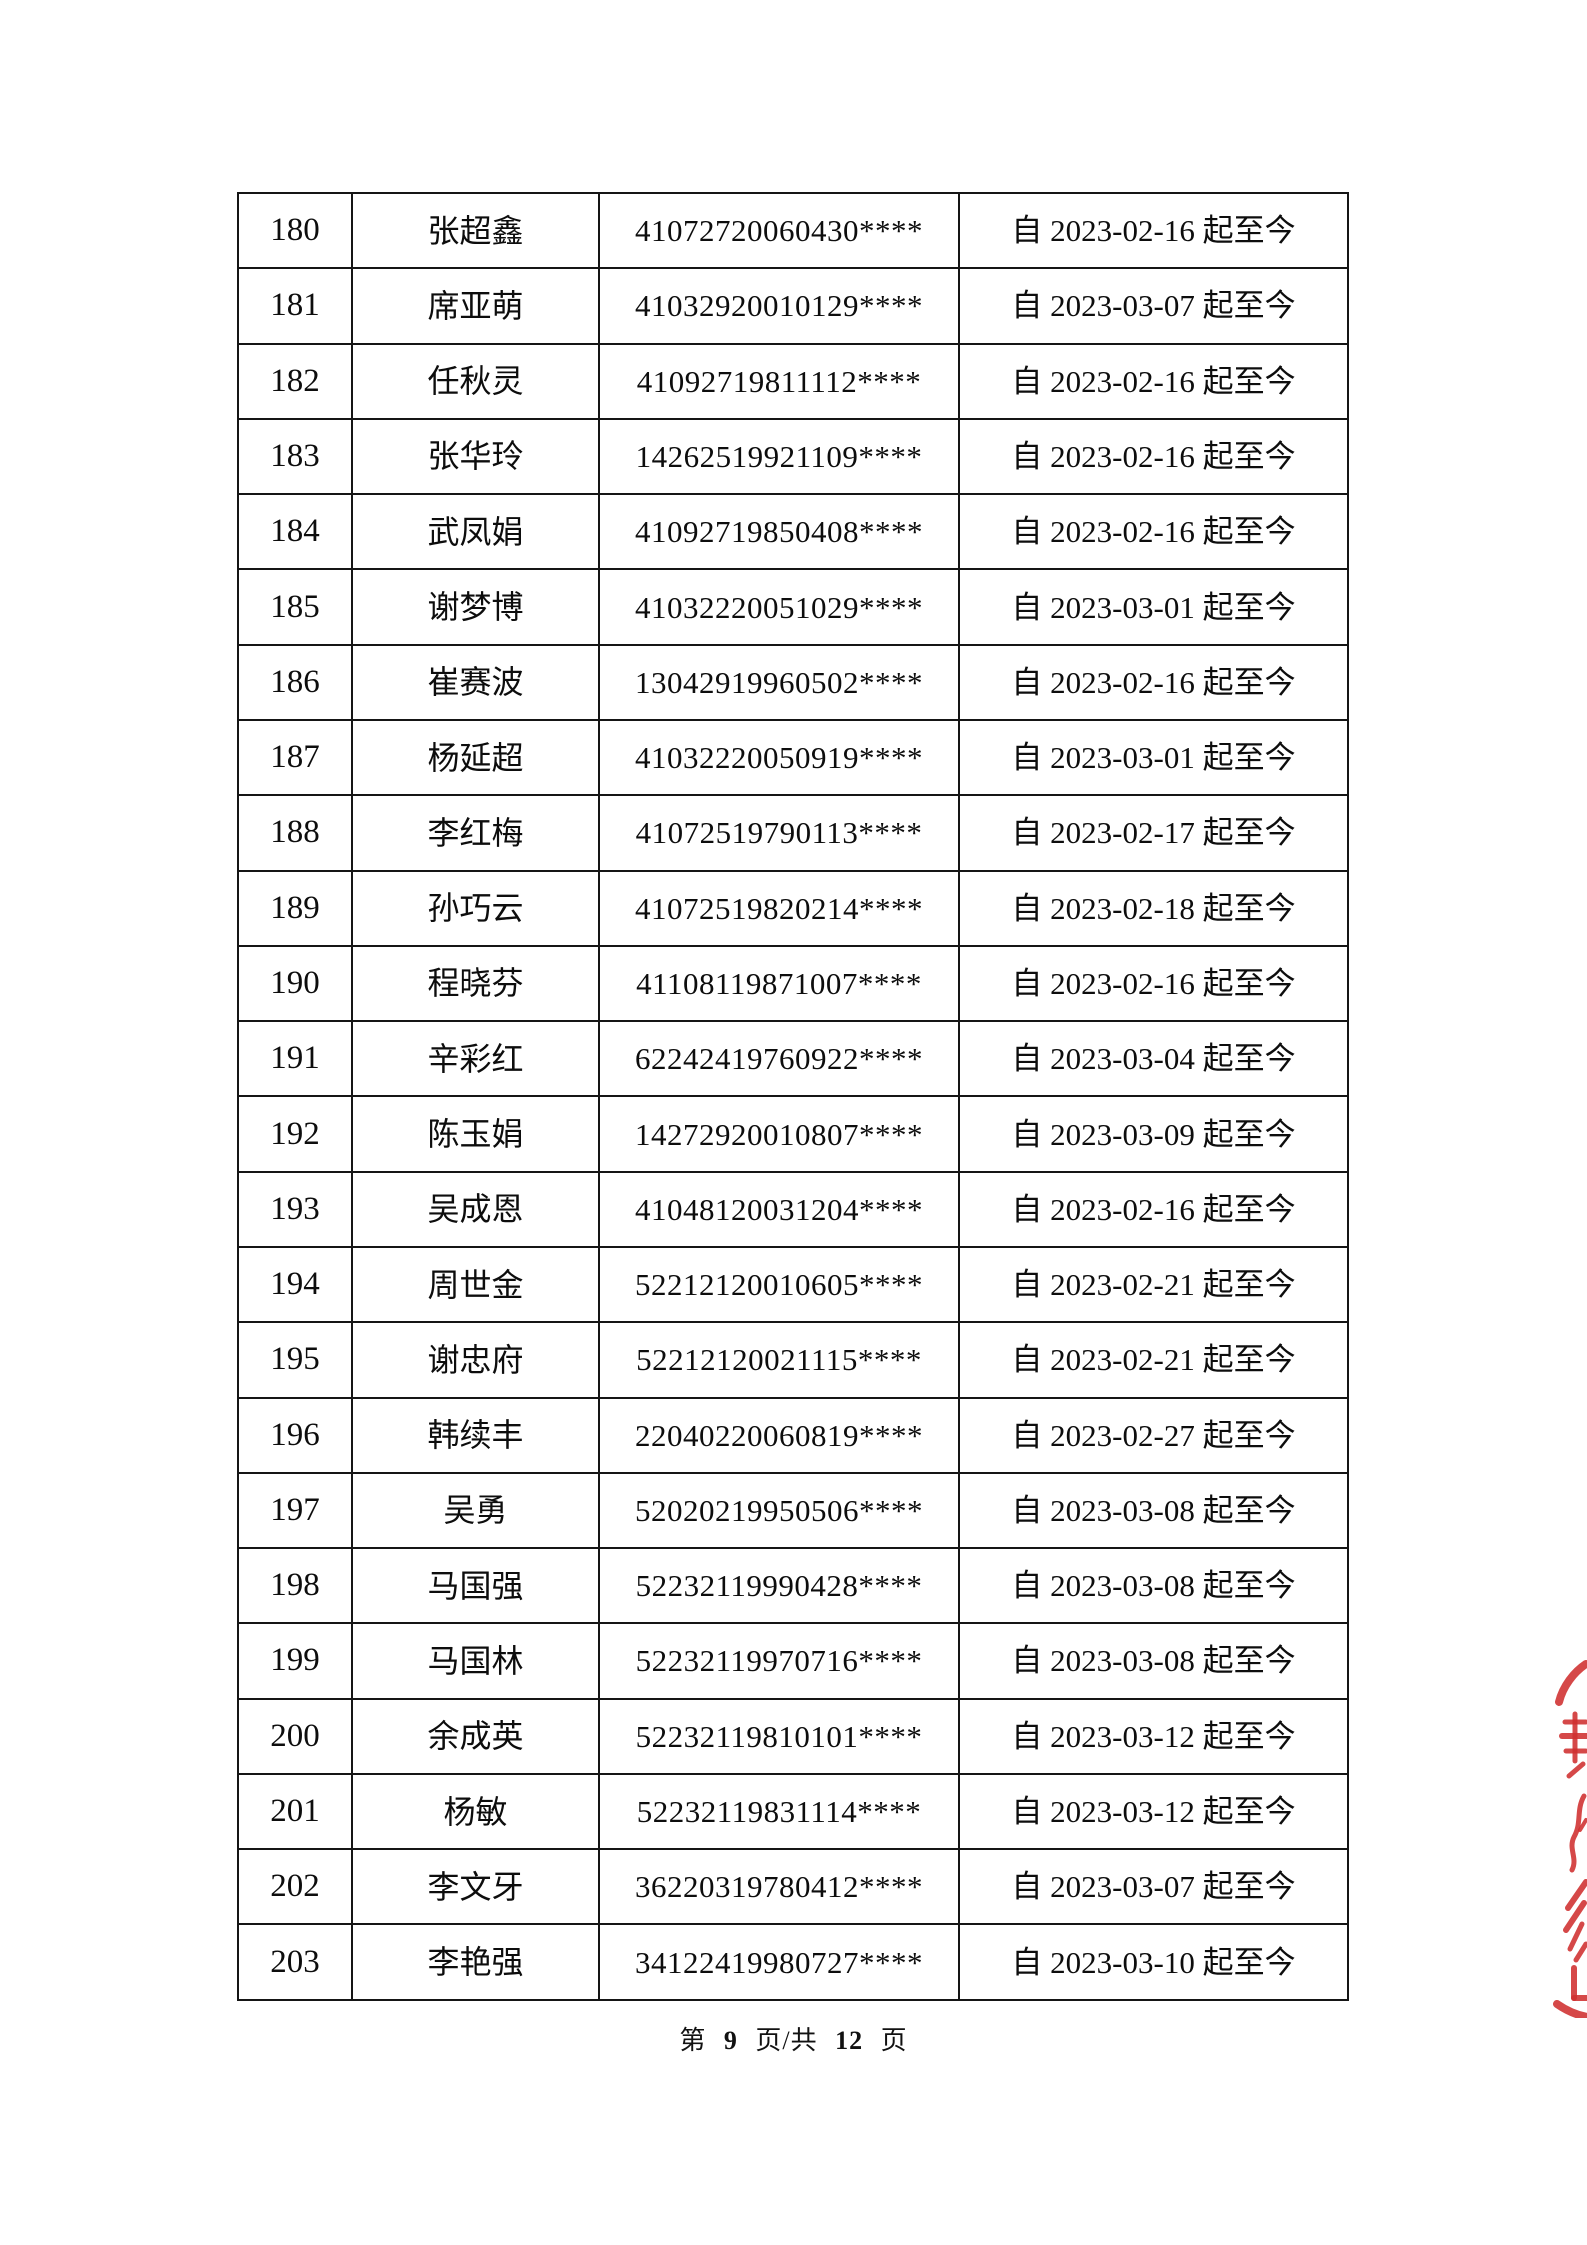  I want to click on row-number-cell: 188, so click(295, 833).